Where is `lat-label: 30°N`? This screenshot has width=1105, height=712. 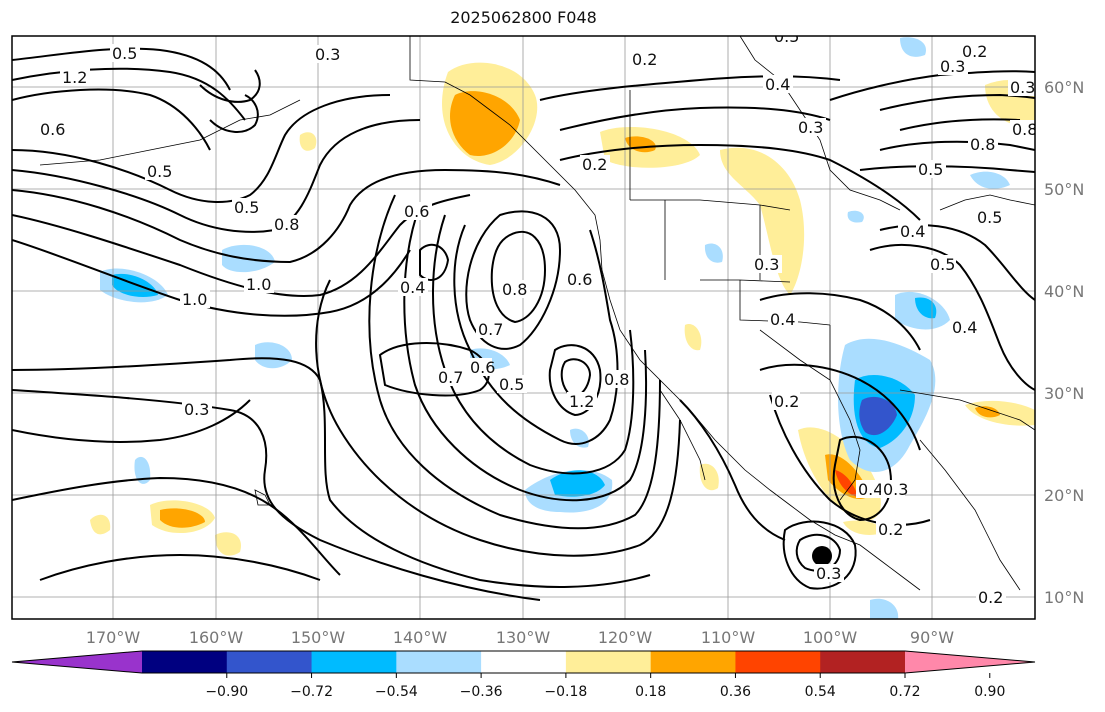 lat-label: 30°N is located at coordinates (1064, 393).